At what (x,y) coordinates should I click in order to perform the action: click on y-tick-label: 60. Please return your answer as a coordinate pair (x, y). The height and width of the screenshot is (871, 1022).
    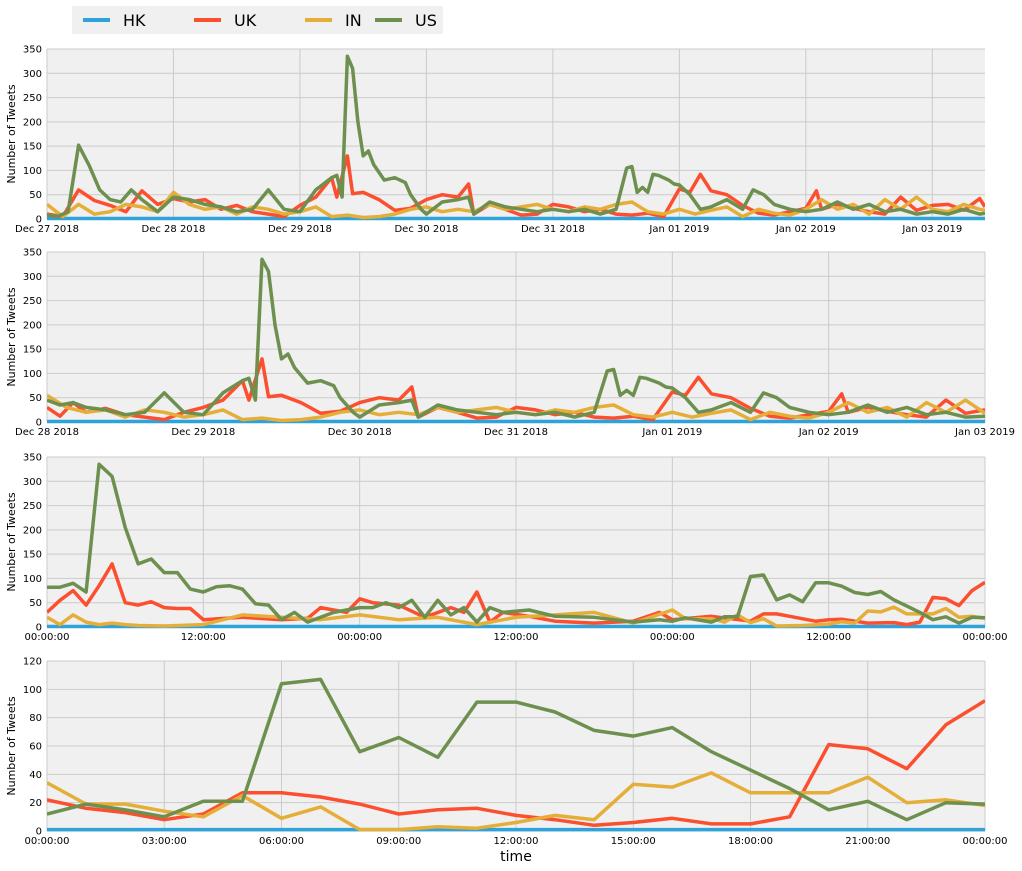
    Looking at the image, I should click on (35, 747).